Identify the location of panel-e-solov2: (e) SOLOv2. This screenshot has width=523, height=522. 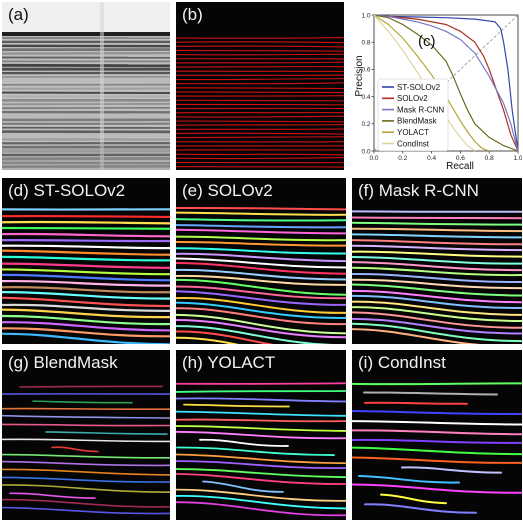
(261, 261).